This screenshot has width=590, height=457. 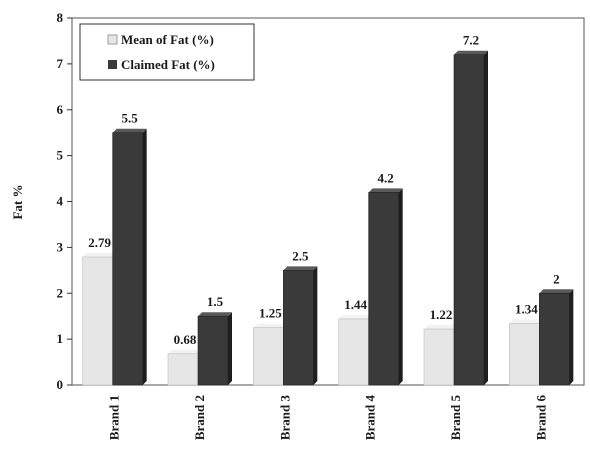 What do you see at coordinates (60, 292) in the screenshot?
I see `y-tick-label: 2` at bounding box center [60, 292].